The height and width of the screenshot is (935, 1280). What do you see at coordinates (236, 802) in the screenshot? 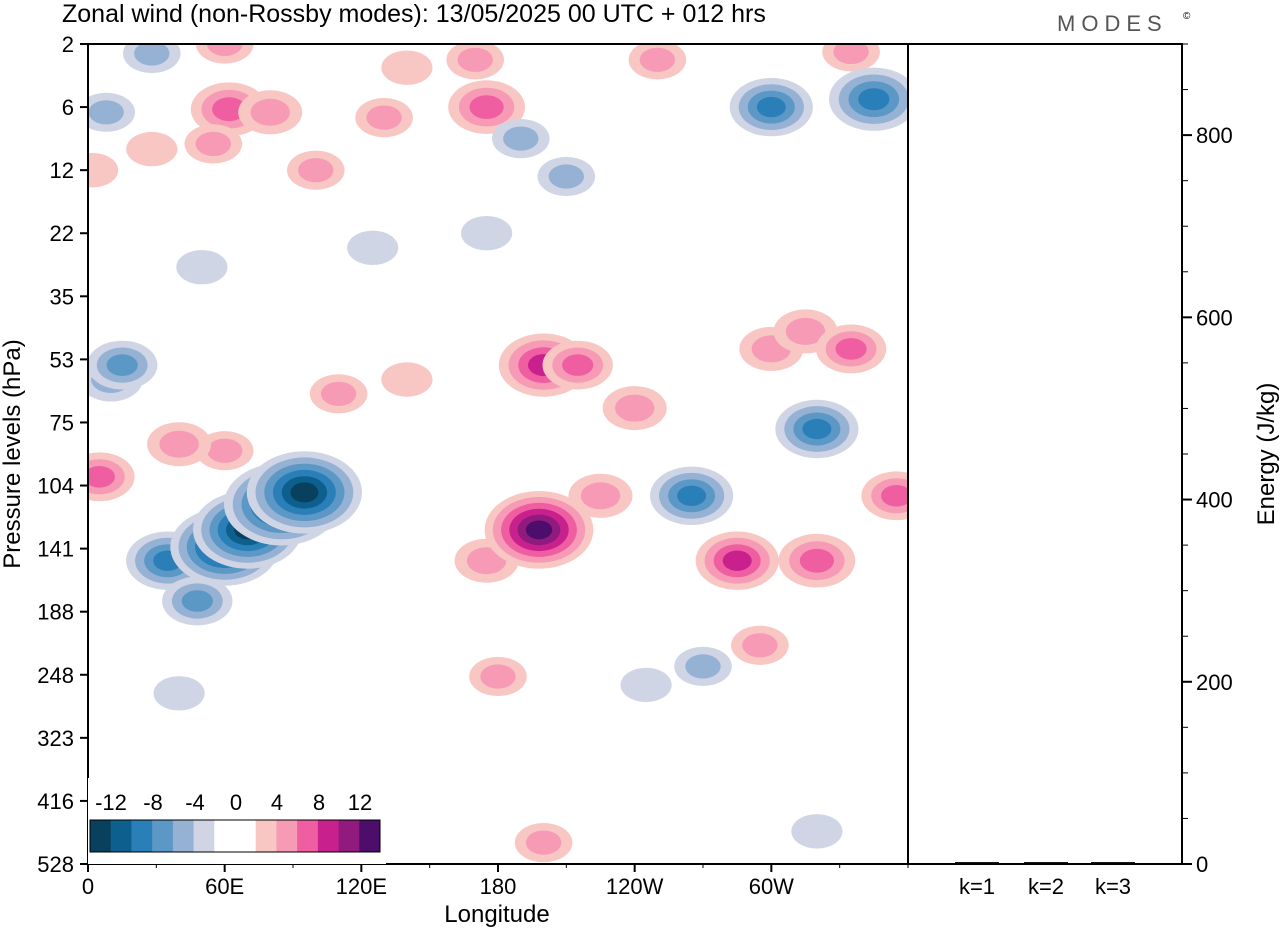
I see `colorbar-label: 0` at bounding box center [236, 802].